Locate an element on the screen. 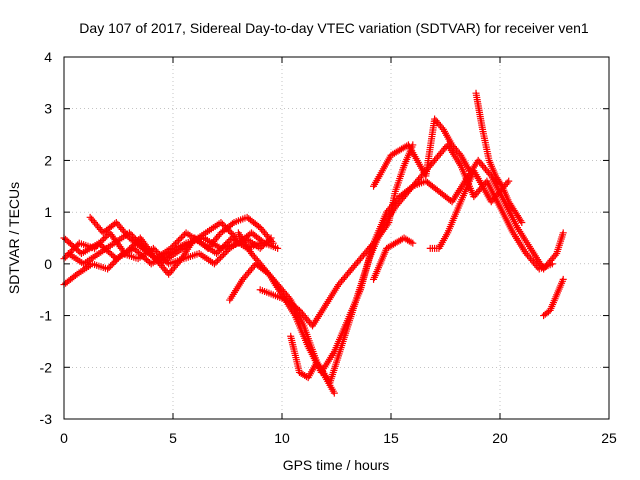 This screenshot has width=640, height=480. x-axis-title: GPS time / hours is located at coordinates (336, 465).